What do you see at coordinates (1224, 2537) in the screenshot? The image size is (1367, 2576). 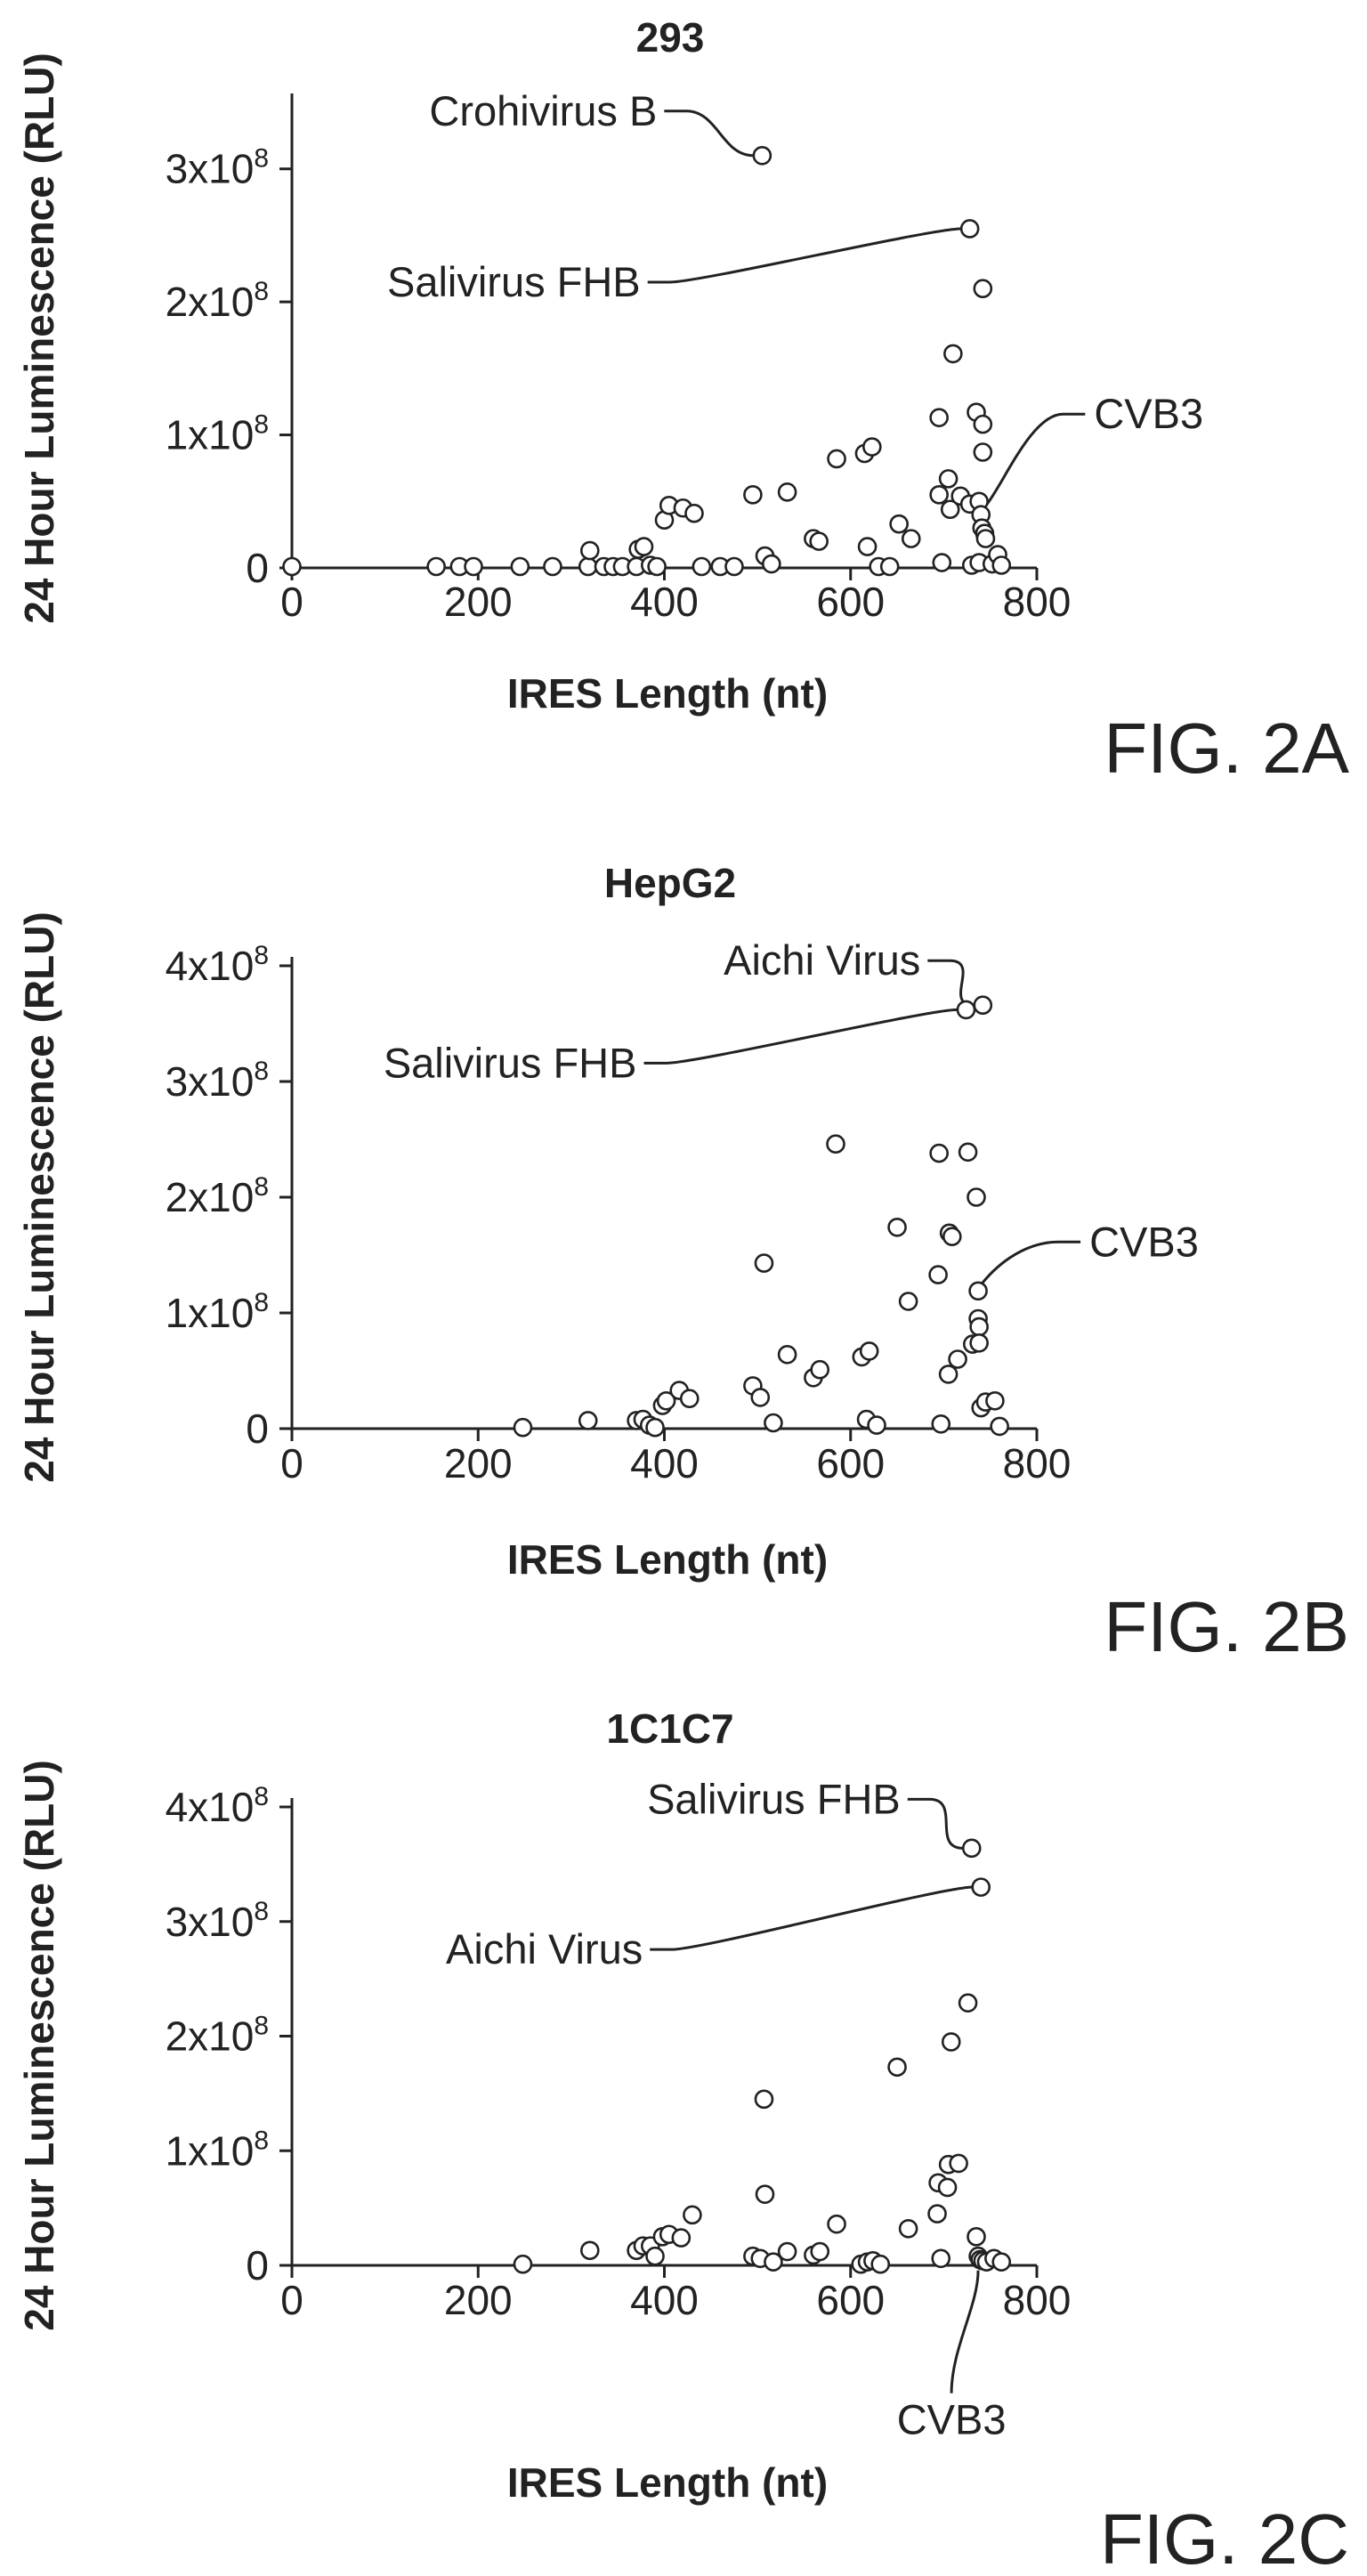 I see `figure-label: FIG. 2C` at bounding box center [1224, 2537].